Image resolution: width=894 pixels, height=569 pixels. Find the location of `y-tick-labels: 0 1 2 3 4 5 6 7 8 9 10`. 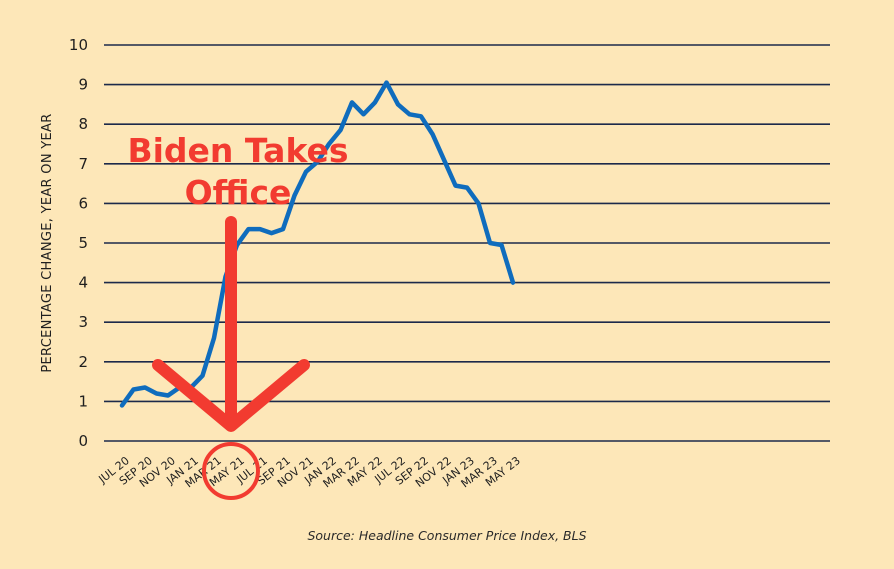

y-tick-labels: 0 1 2 3 4 5 6 7 8 9 10 is located at coordinates (78, 243).